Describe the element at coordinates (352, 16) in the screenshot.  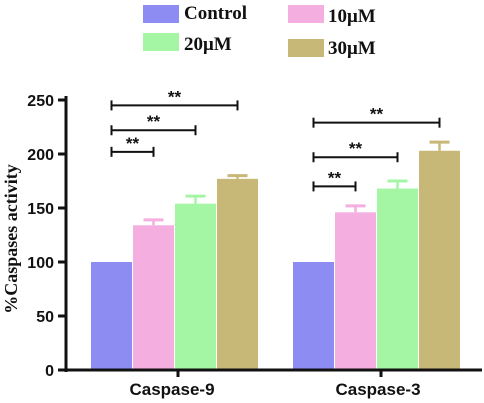
I see `legend-label: 10μM` at that location.